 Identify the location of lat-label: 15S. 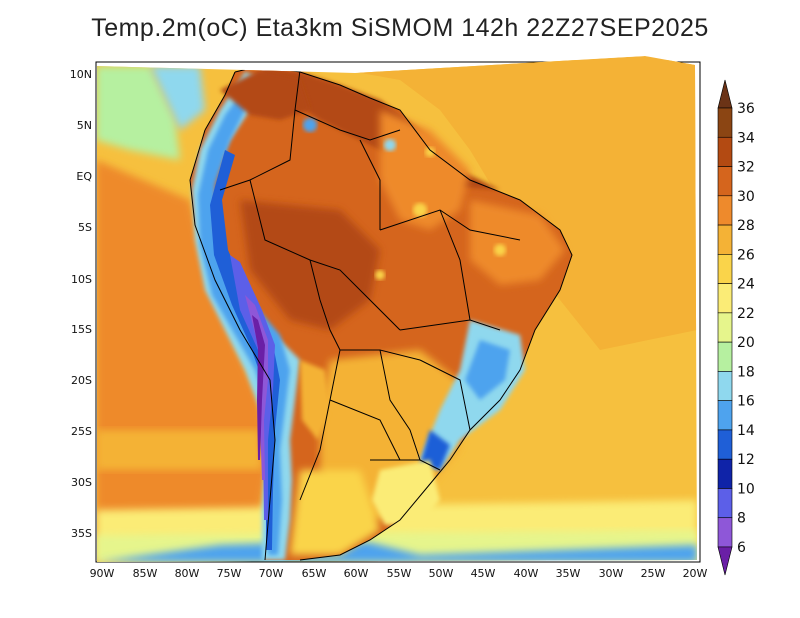
(81, 329).